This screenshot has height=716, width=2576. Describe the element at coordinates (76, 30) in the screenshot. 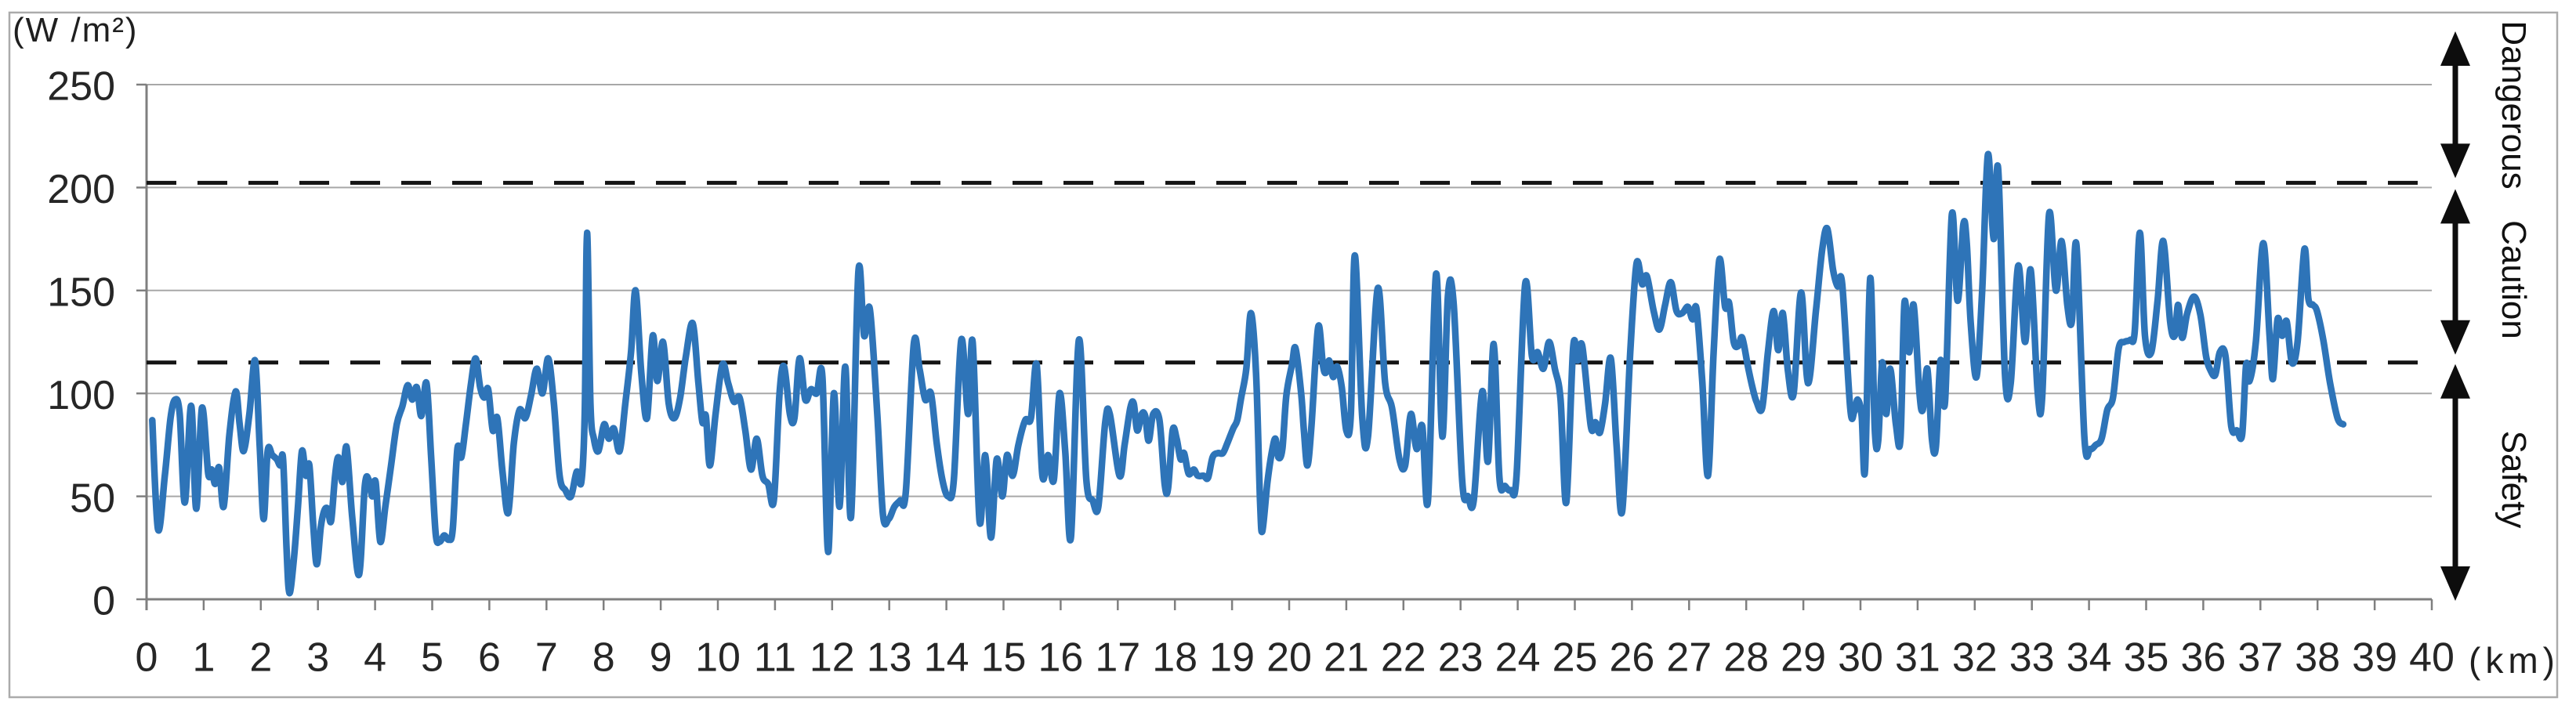

I see `y-axis-unit-label: (W /m²)` at that location.